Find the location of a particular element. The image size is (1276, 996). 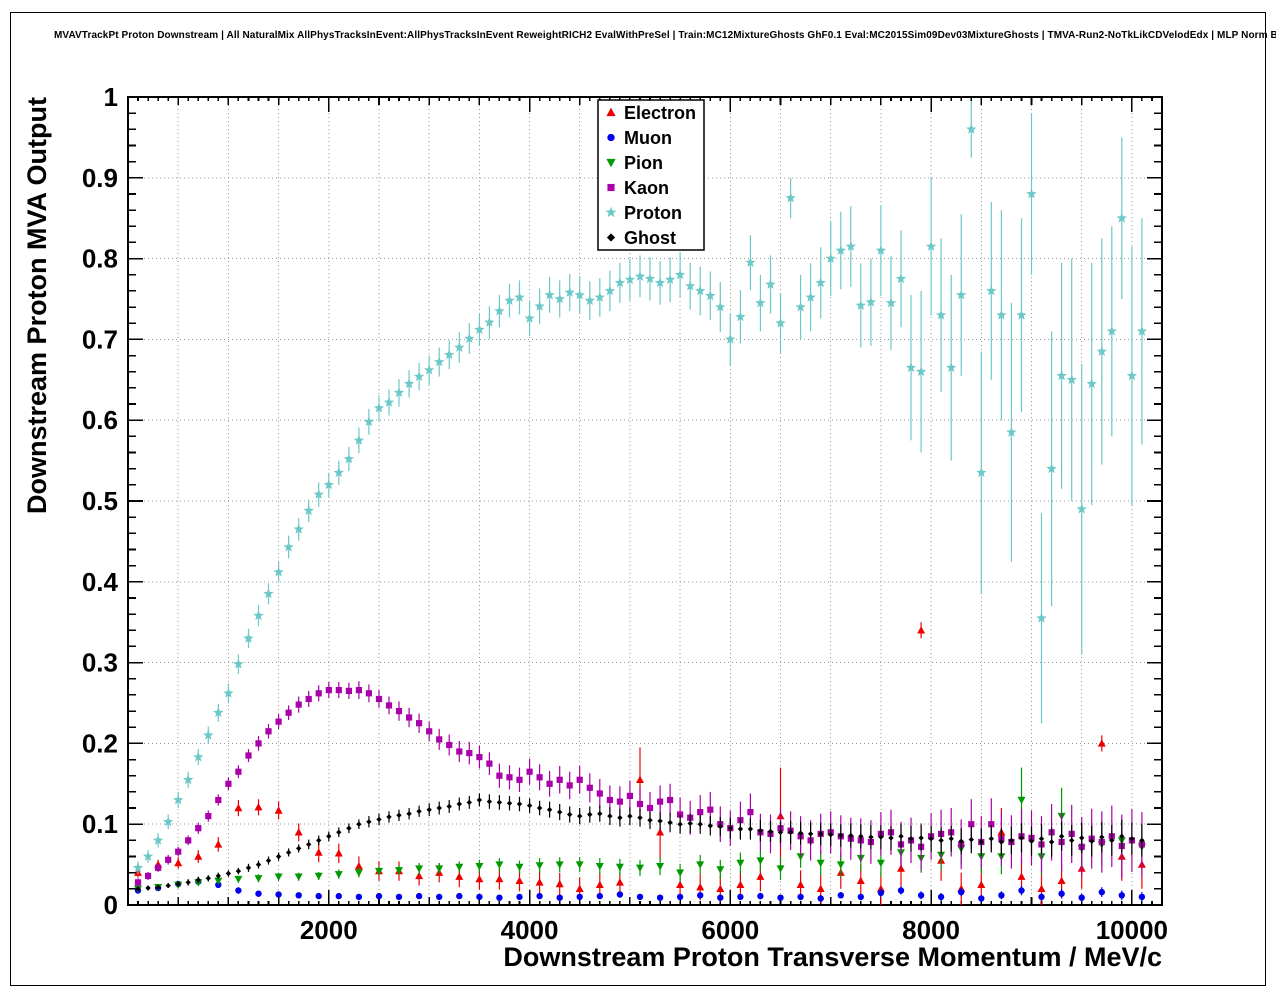

legend-entry-electron: Electron is located at coordinates (651, 113).